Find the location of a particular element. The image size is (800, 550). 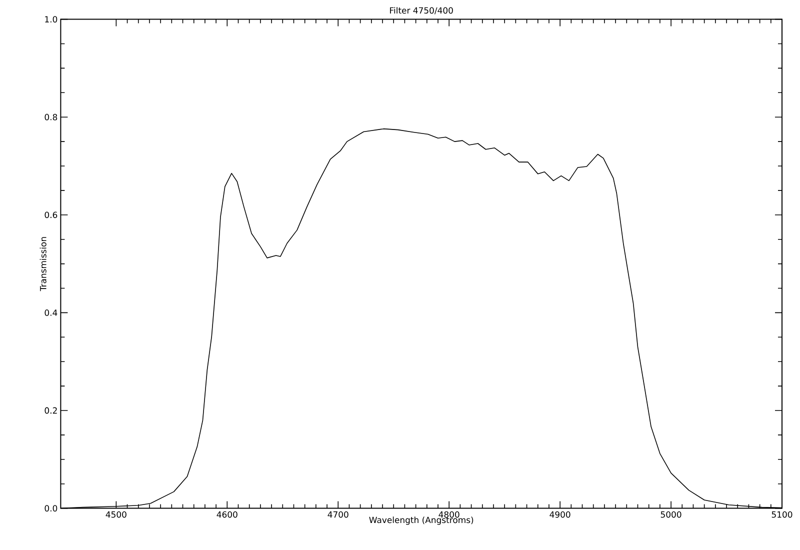

y-tick-label: 0.8 is located at coordinates (51, 117).